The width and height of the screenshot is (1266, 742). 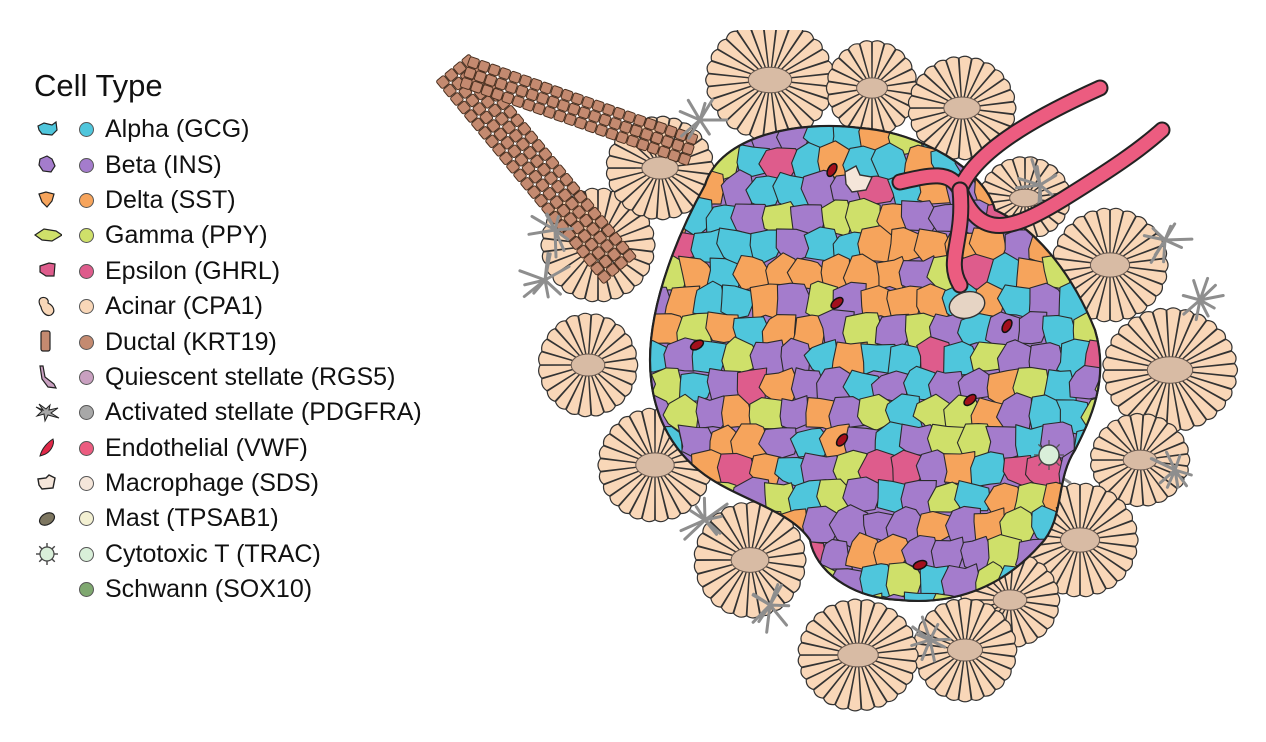 I want to click on legend-item-ductal: Ductal (KRT19), so click(x=228, y=341).